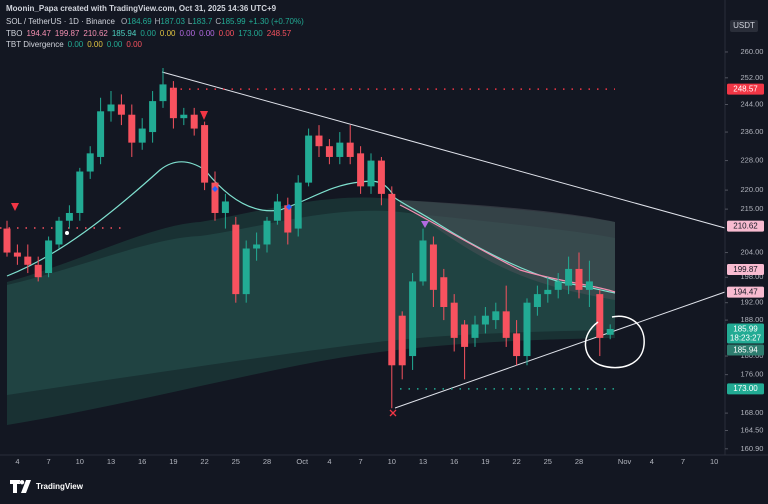 The height and width of the screenshot is (504, 768). Describe the element at coordinates (236, 461) in the screenshot. I see `x-tick-label: 25` at that location.